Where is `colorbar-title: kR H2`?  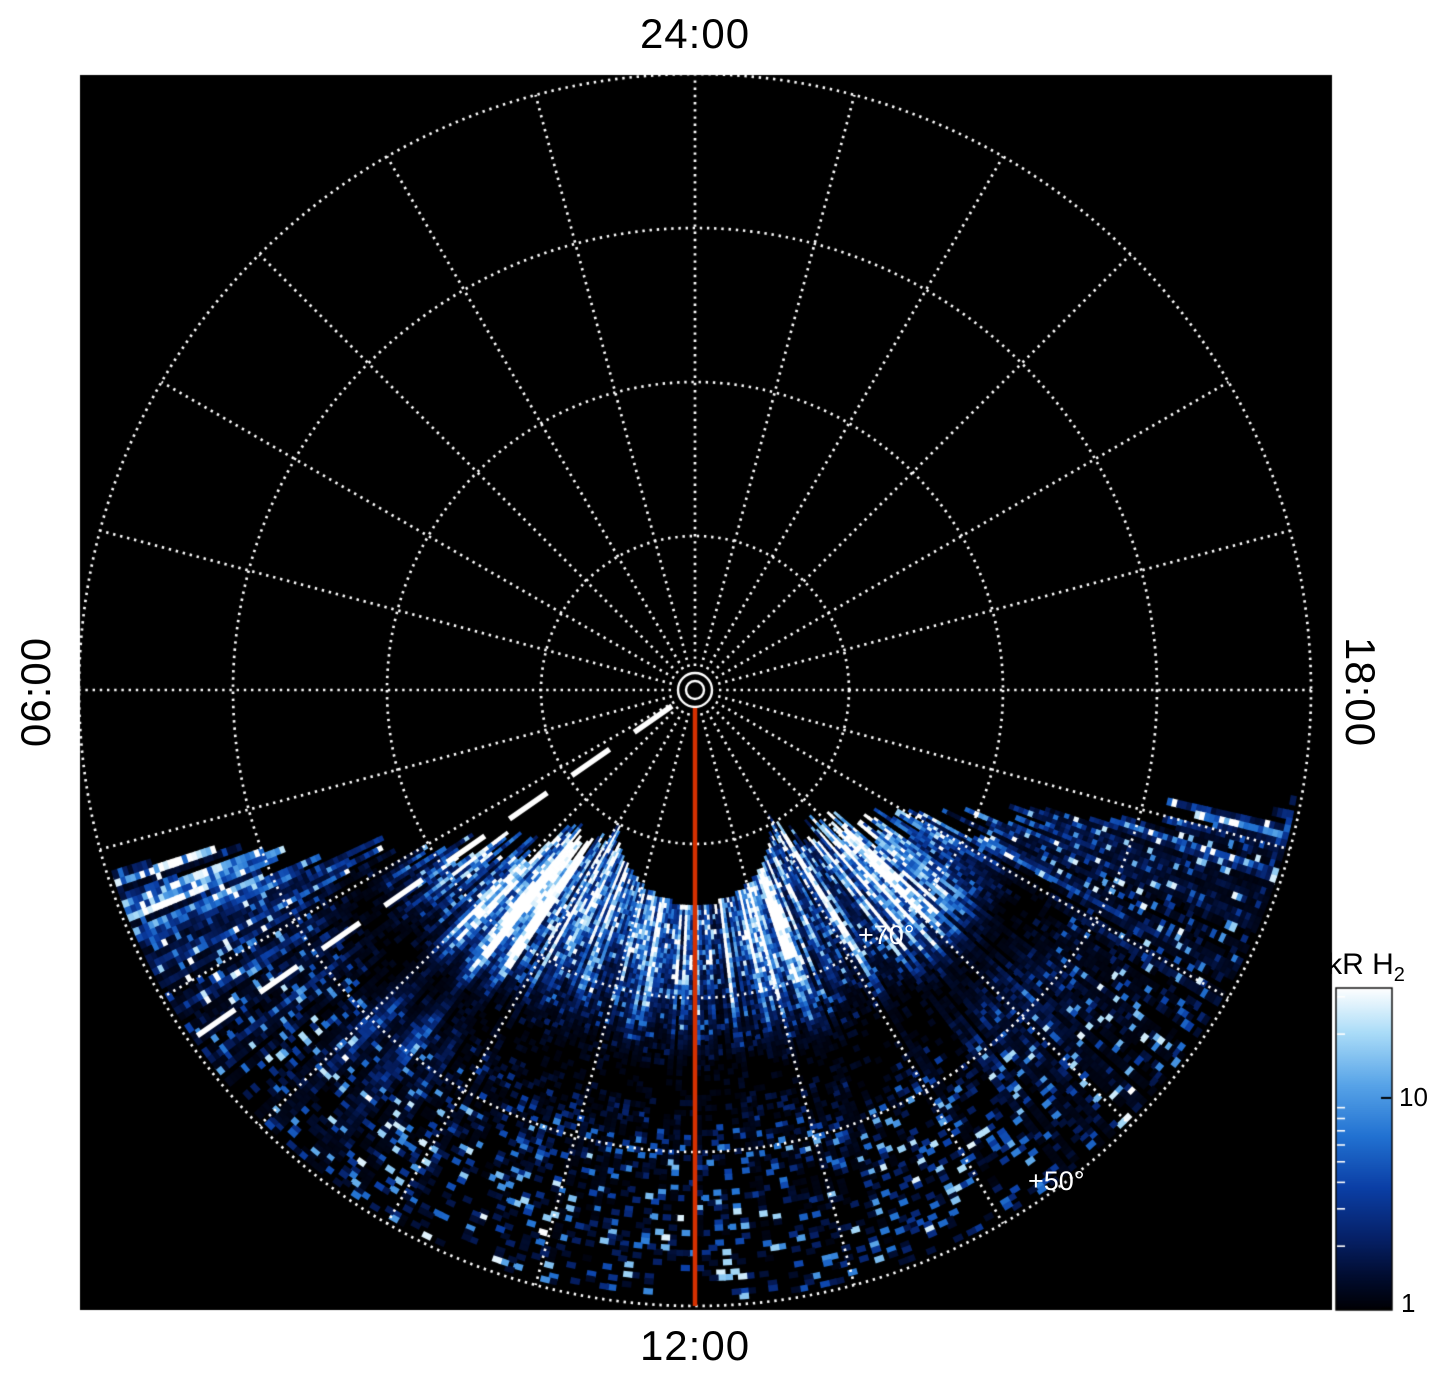 colorbar-title: kR H2 is located at coordinates (1366, 967).